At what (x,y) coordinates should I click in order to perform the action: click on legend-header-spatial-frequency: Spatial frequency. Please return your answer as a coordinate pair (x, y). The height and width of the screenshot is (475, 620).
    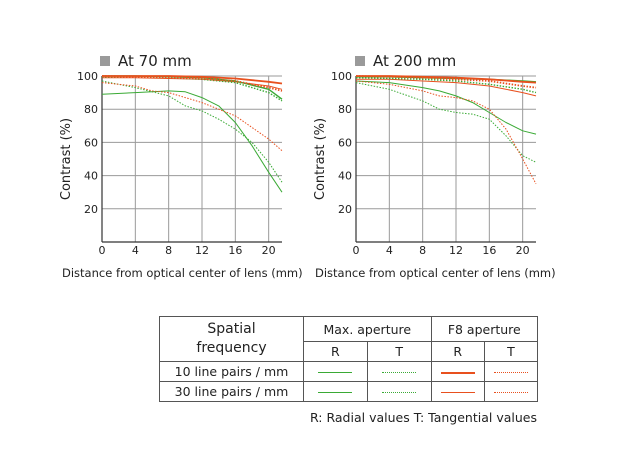
    Looking at the image, I should click on (231, 339).